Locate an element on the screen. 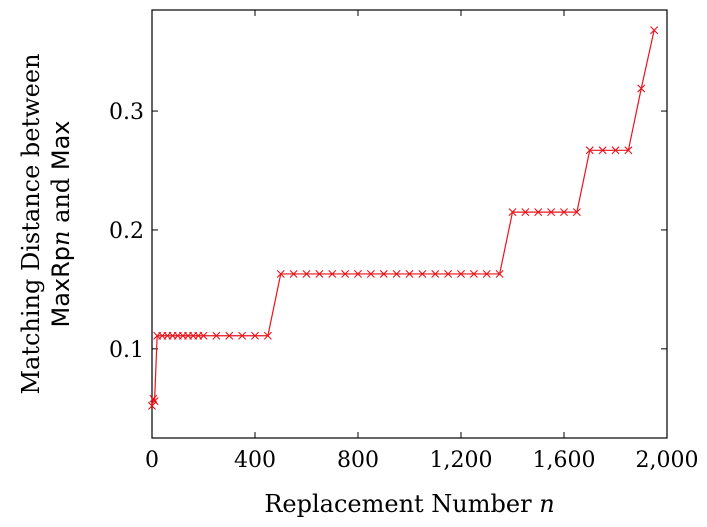 Image resolution: width=707 pixels, height=527 pixels. x-tick-label: 800 is located at coordinates (358, 460).